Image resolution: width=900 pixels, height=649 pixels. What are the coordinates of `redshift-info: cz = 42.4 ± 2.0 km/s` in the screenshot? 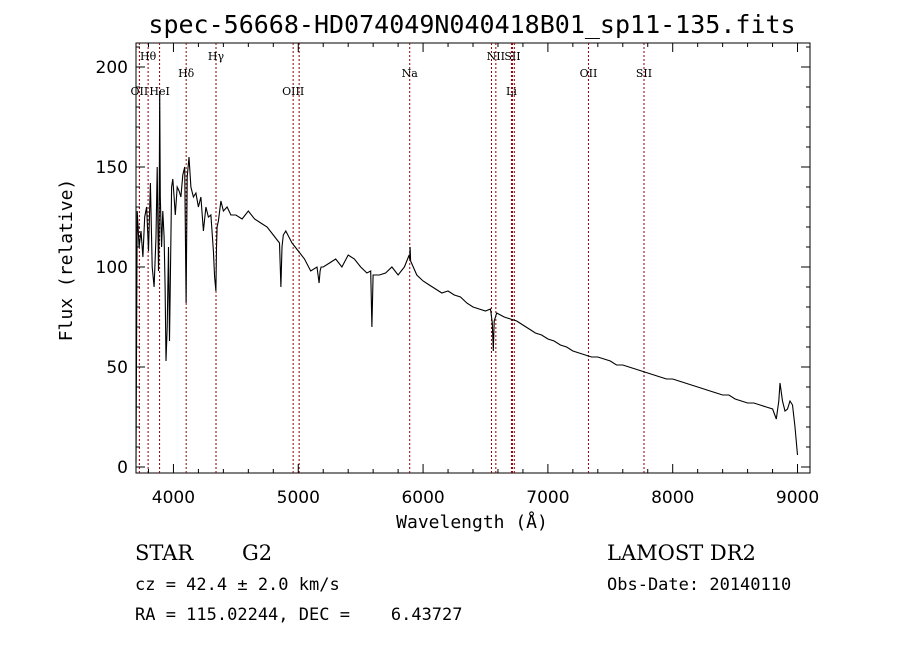 It's located at (237, 585).